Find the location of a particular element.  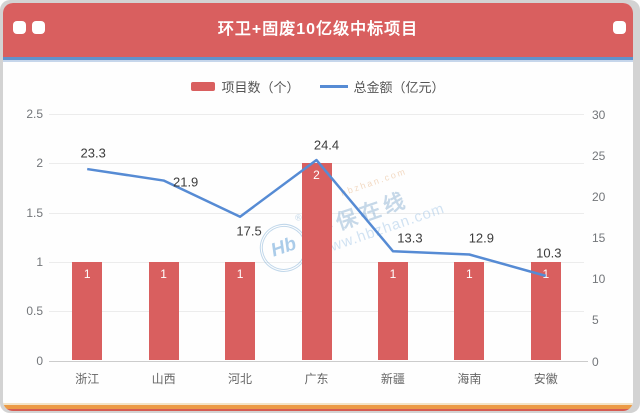

y-axis-right-tick: 20 is located at coordinates (599, 197).